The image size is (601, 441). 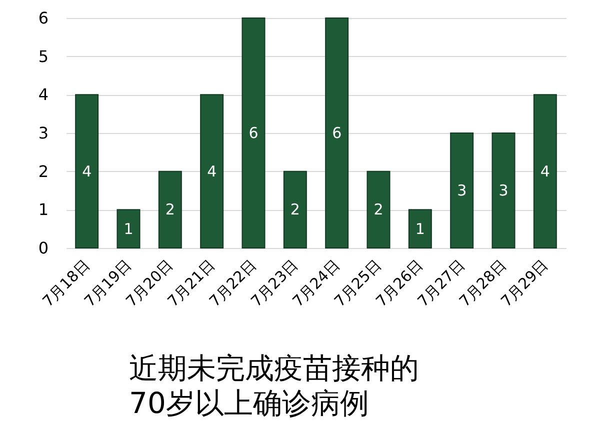 What do you see at coordinates (43, 248) in the screenshot?
I see `y-tick-label: 0` at bounding box center [43, 248].